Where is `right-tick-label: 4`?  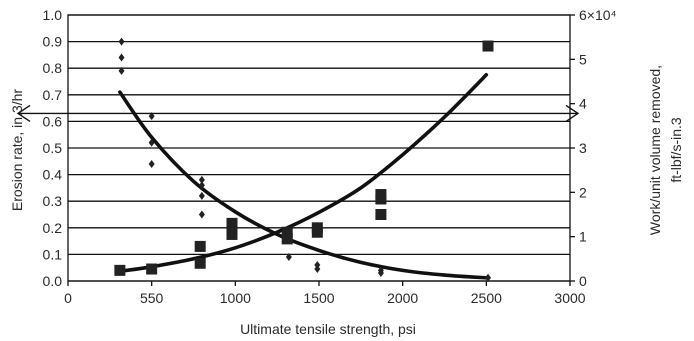
right-tick-label: 4 is located at coordinates (583, 104).